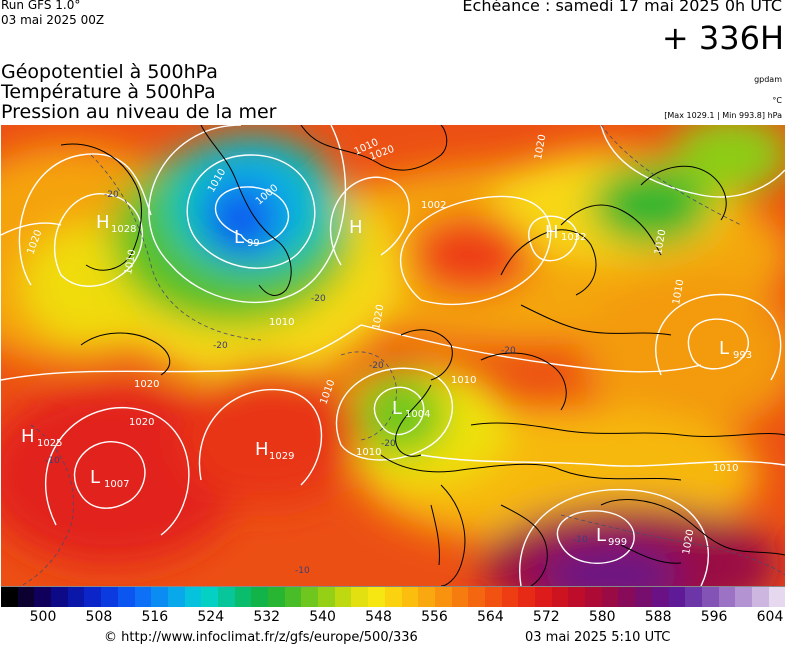  What do you see at coordinates (53, 20) in the screenshot?
I see `run-date: 03 mai 2025 00Z` at bounding box center [53, 20].